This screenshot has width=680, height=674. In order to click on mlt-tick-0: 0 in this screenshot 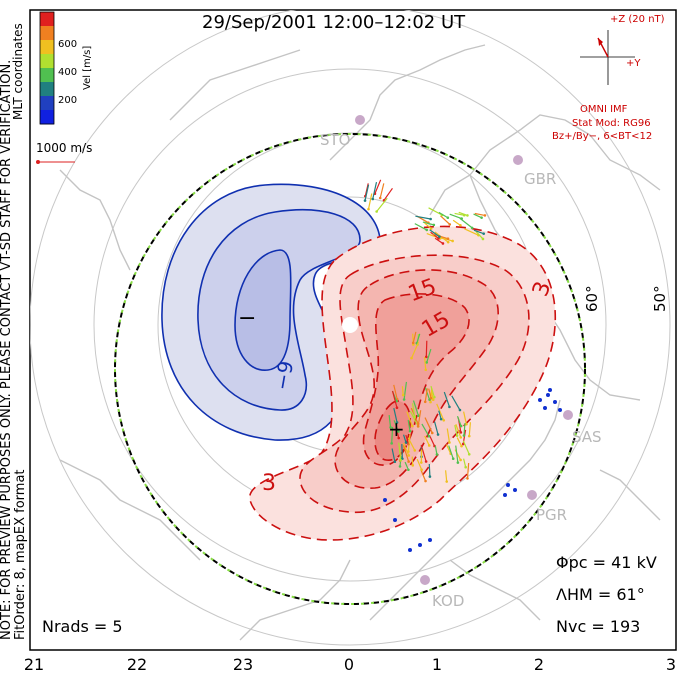, I will do `click(349, 664)`.